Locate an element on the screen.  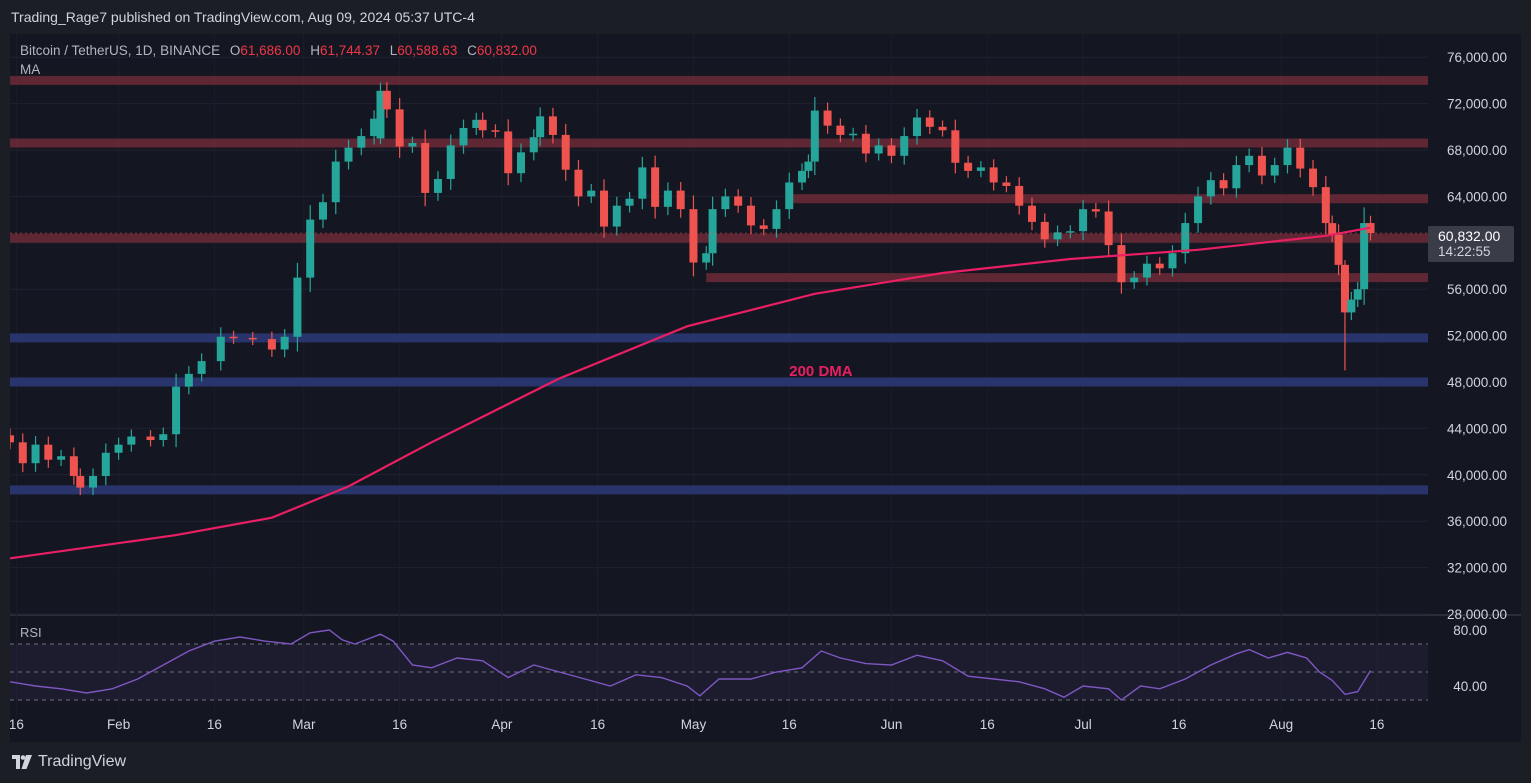
x-axis-tick-label: Aug is located at coordinates (1281, 724).